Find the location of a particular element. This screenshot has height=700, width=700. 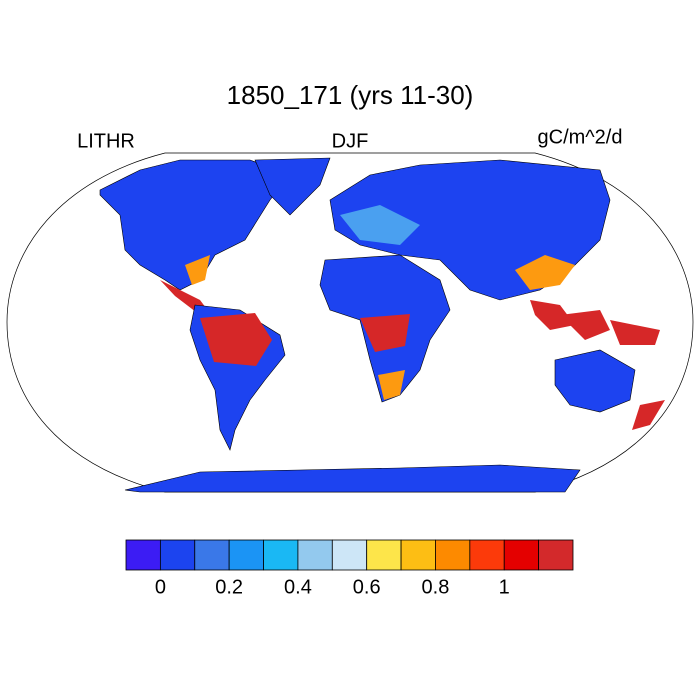

colorbar-tick-label: 0.6 is located at coordinates (367, 587).